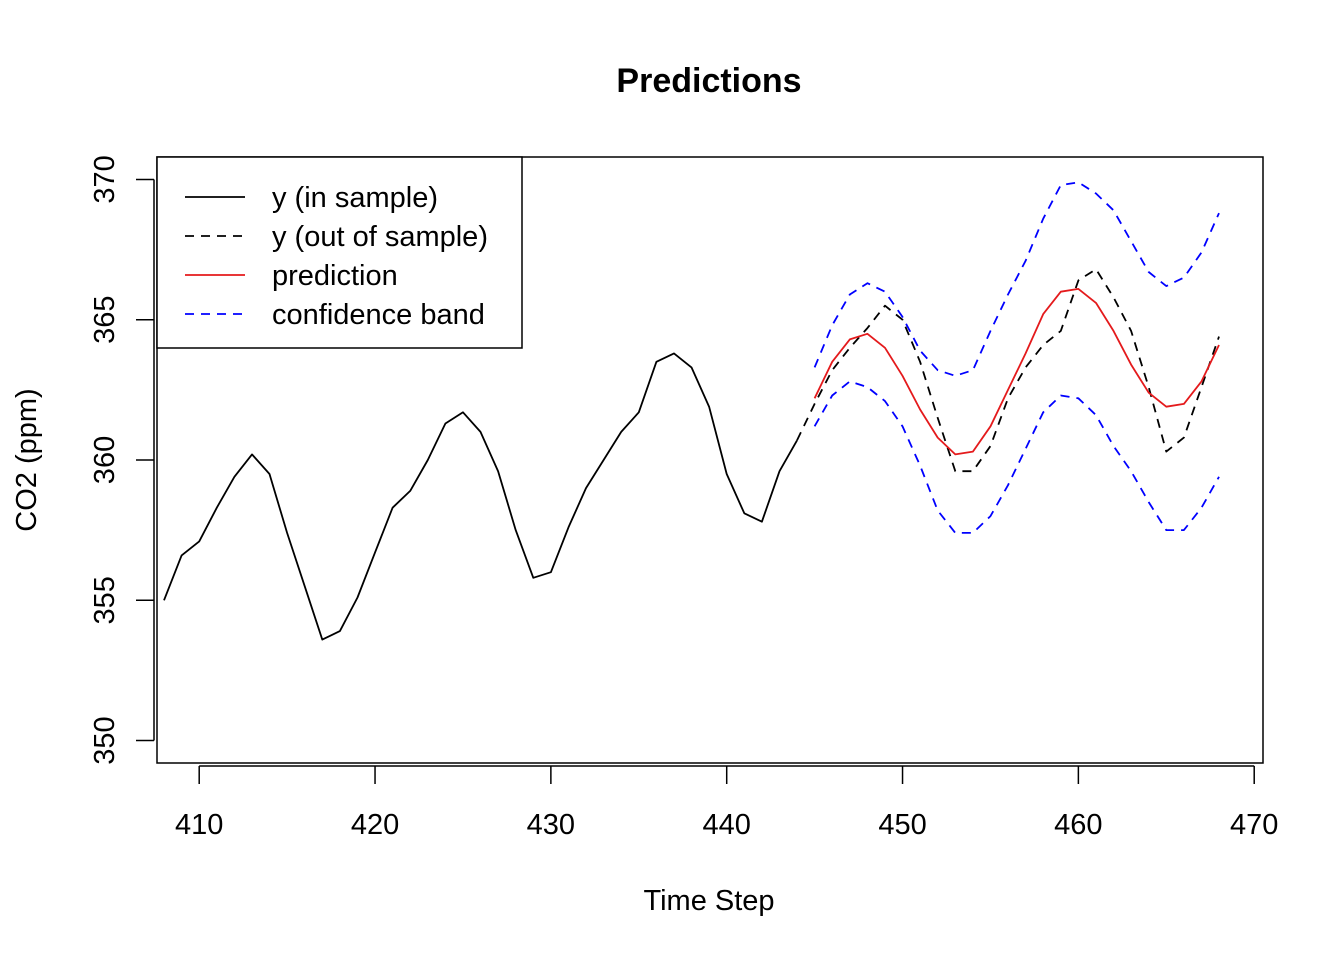 This screenshot has height=960, width=1344. I want to click on y-tick-label: 350, so click(105, 740).